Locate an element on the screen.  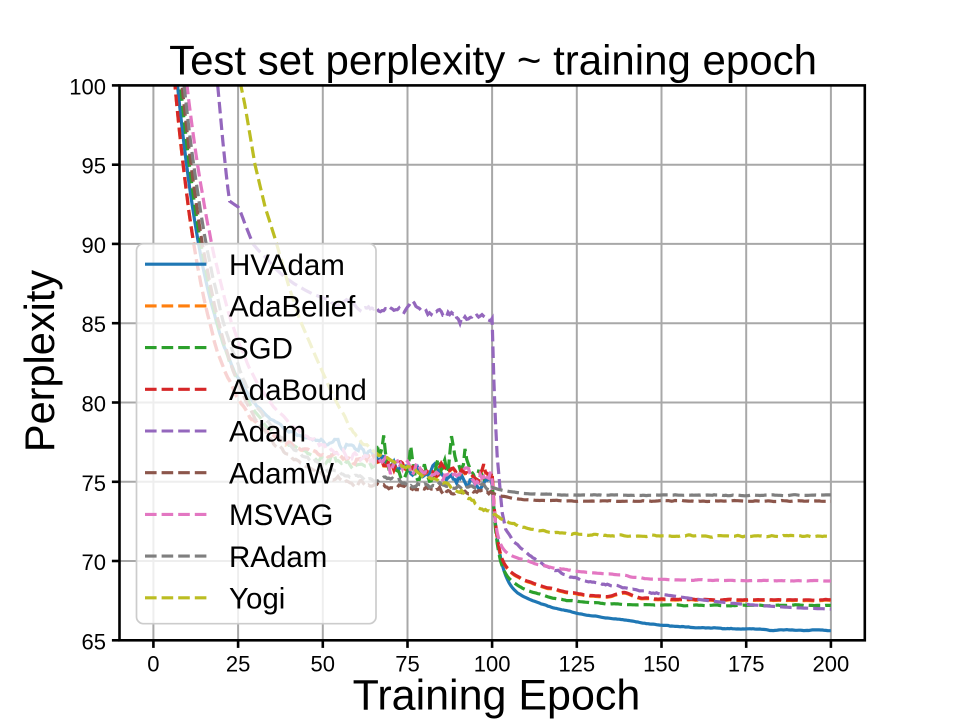
svg-text: SGD is located at coordinates (261, 348).